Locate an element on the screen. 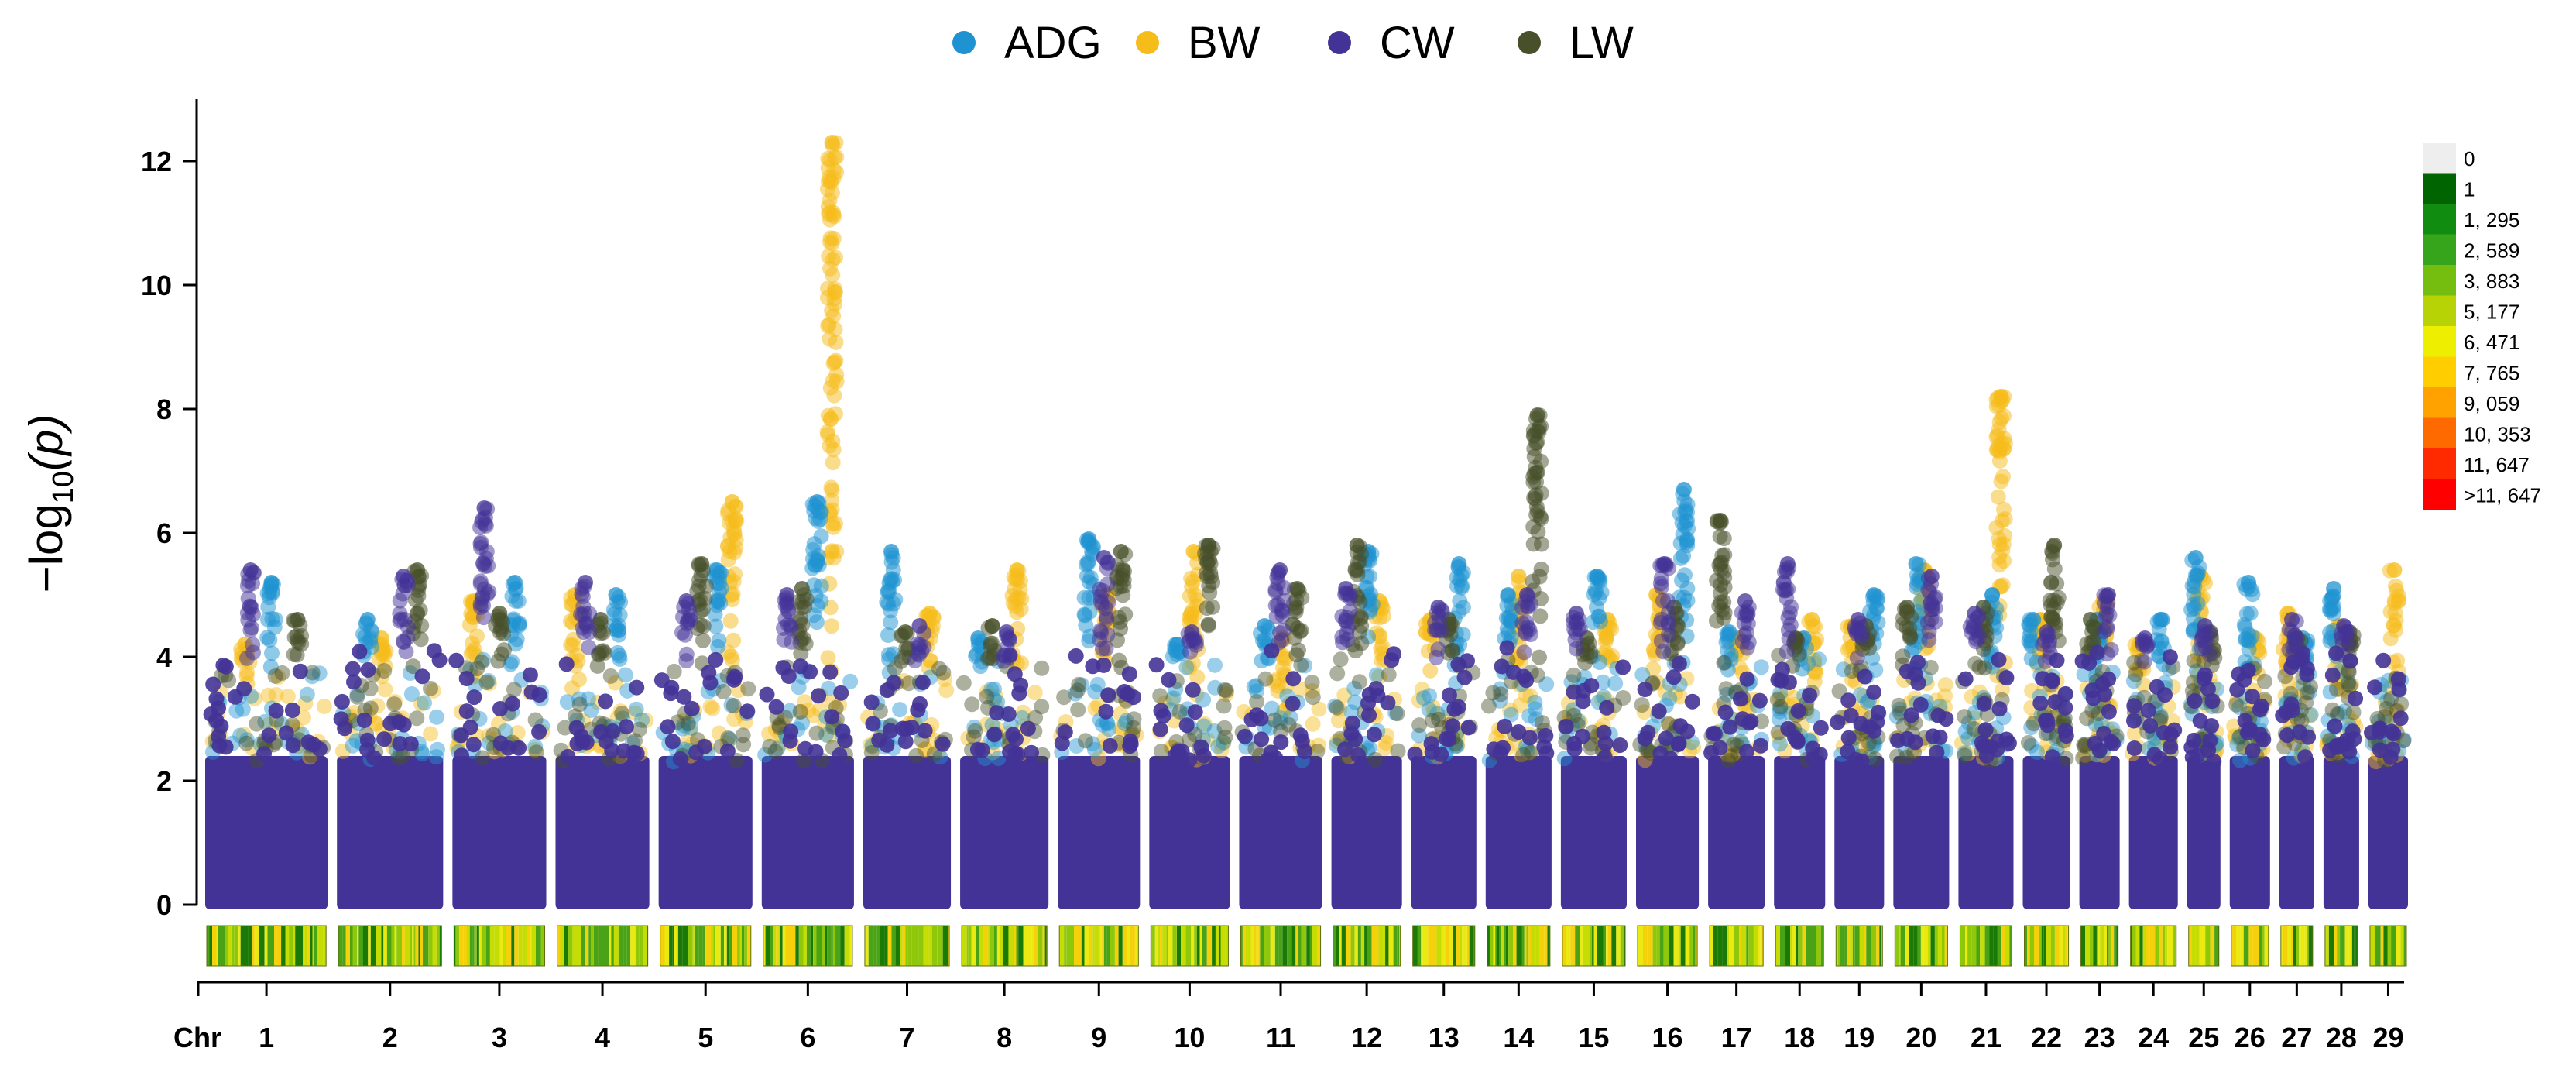  x-tick-label: 11 is located at coordinates (1280, 1037).